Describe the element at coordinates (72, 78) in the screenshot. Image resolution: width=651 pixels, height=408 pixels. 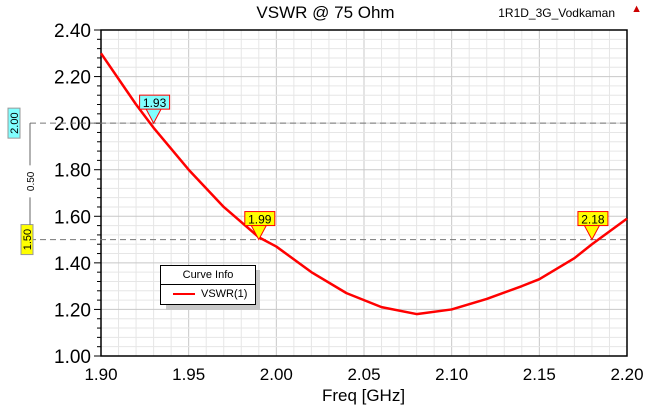
I see `y-tick-label: 2.20` at that location.